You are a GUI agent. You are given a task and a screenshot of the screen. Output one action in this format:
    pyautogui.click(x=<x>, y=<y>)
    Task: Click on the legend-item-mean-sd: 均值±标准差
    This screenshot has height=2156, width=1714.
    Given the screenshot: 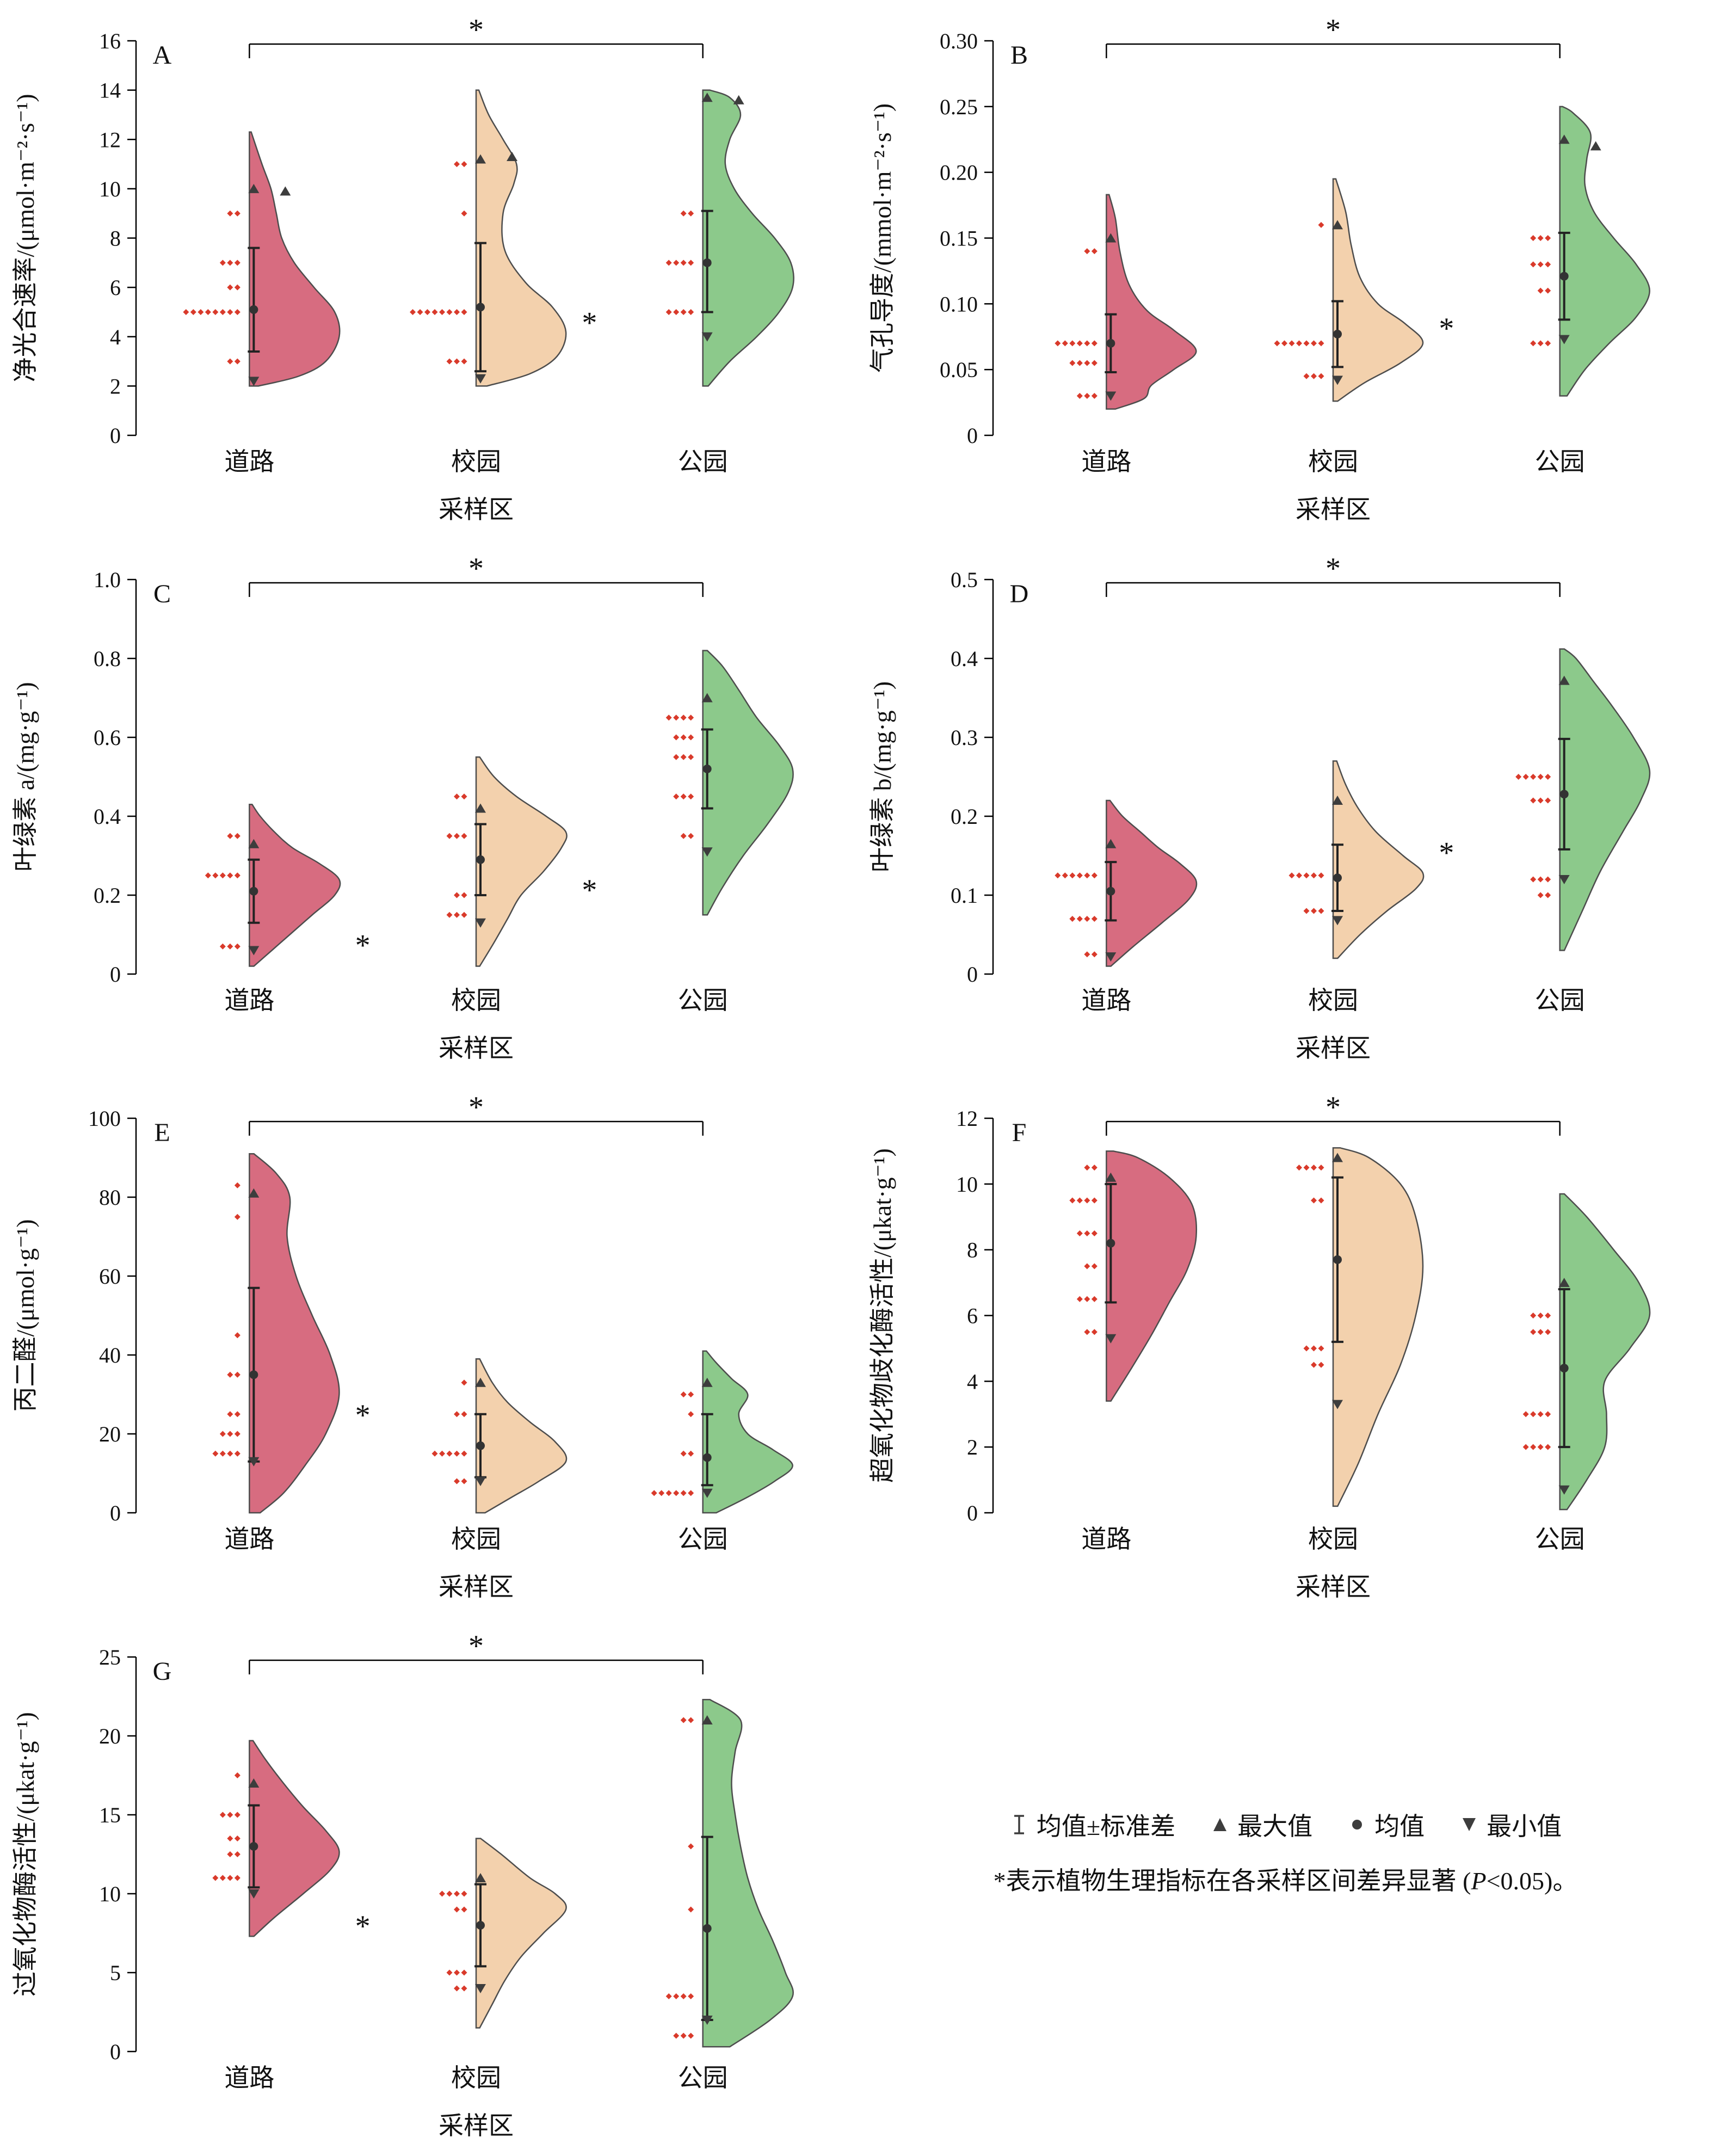 What is the action you would take?
    pyautogui.click(x=1092, y=1825)
    